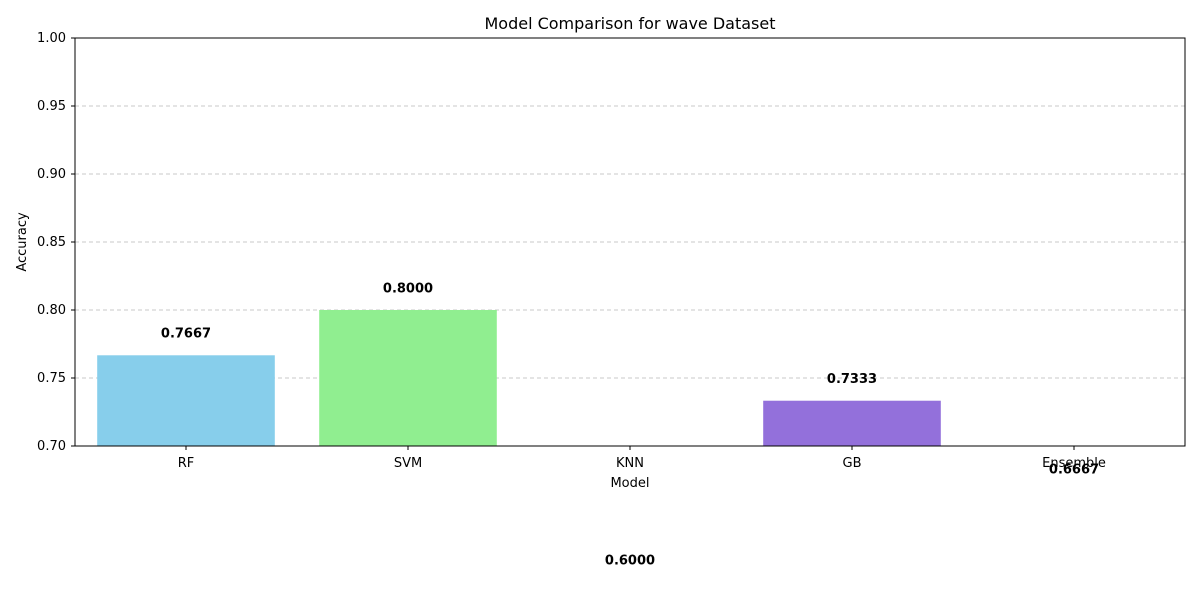  I want to click on y-tick-label: 0.75, so click(51, 378).